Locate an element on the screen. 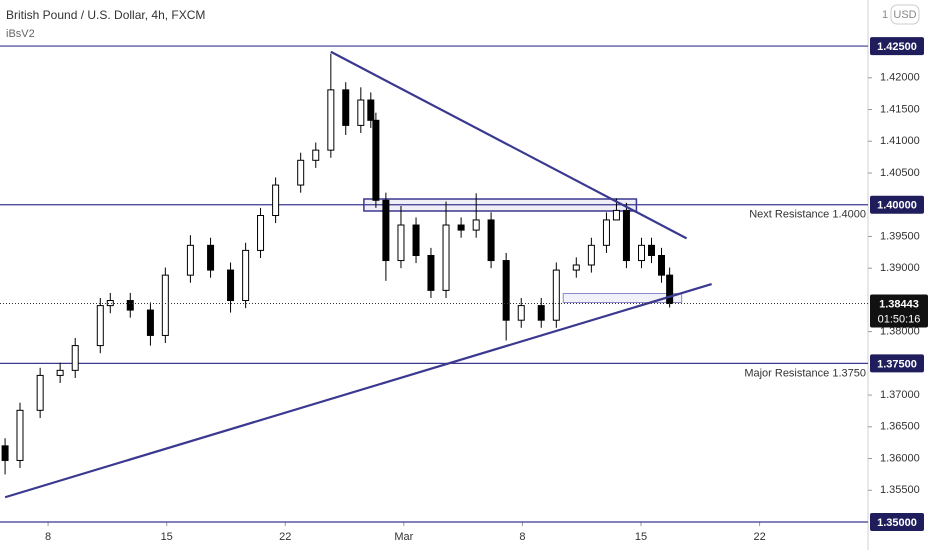  countdown-label: 01:50:16 is located at coordinates (899, 319).